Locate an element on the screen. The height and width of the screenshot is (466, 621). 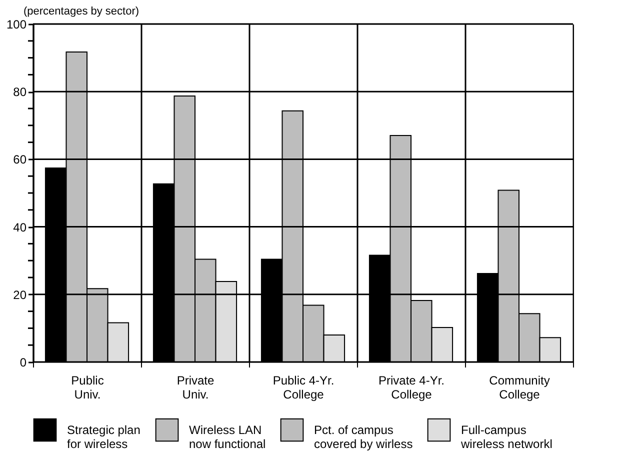
y-tick-label: 80 is located at coordinates (20, 92).